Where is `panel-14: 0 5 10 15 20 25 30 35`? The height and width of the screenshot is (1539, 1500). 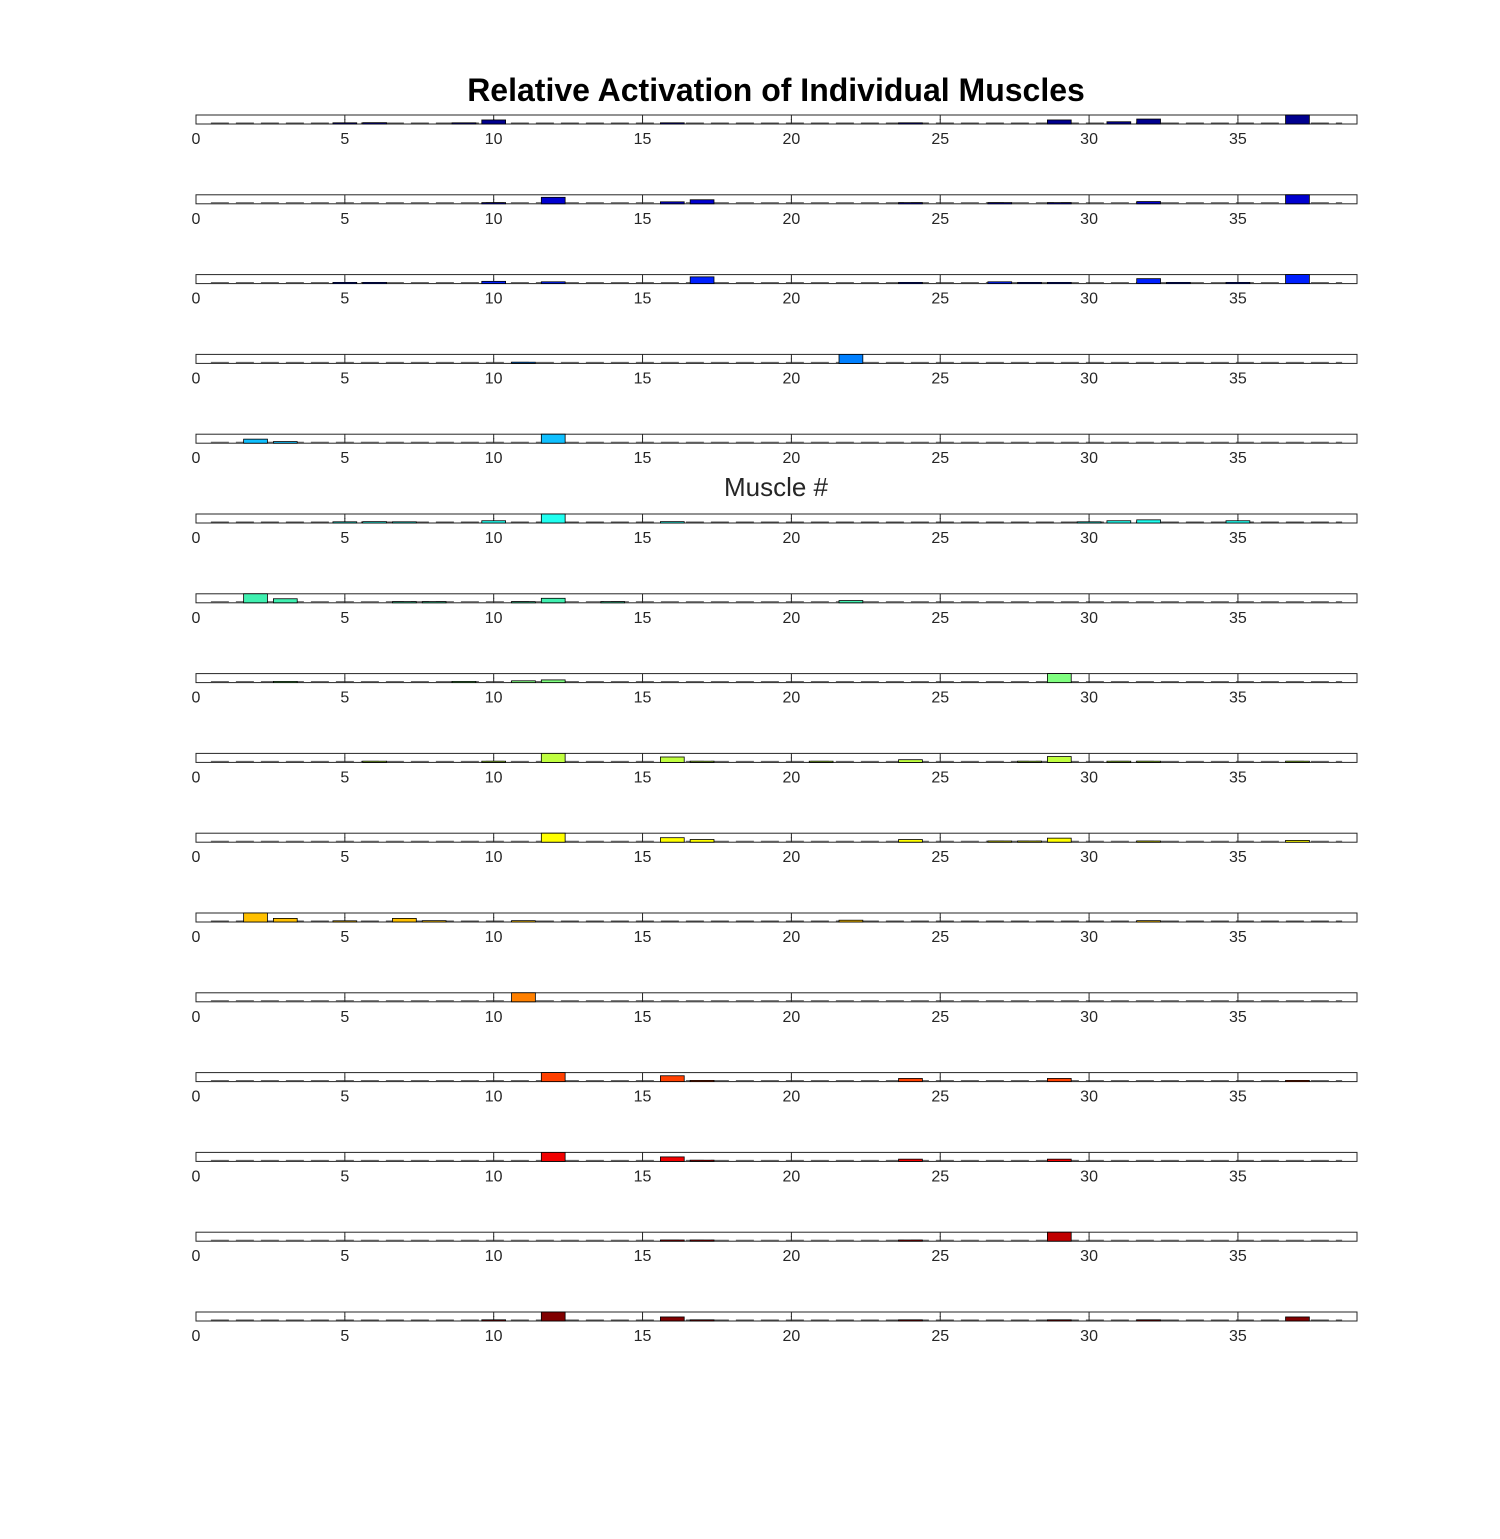 panel-14: 0 5 10 15 20 25 30 35 is located at coordinates (775, 1168).